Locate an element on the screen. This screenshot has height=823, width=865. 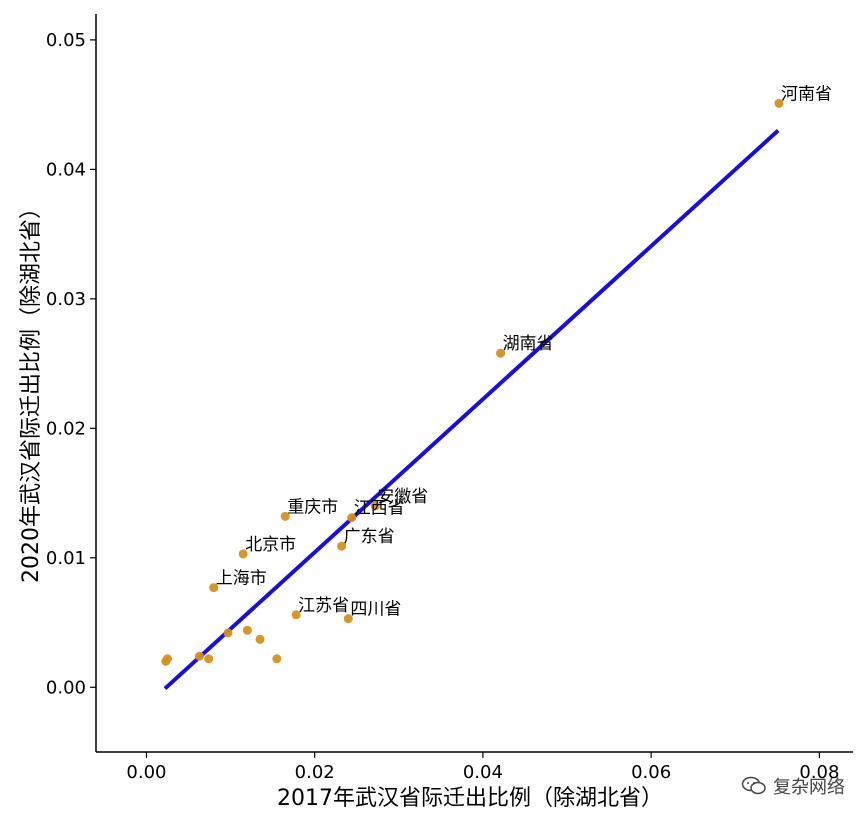
point-label: 上海市 is located at coordinates (241, 579).